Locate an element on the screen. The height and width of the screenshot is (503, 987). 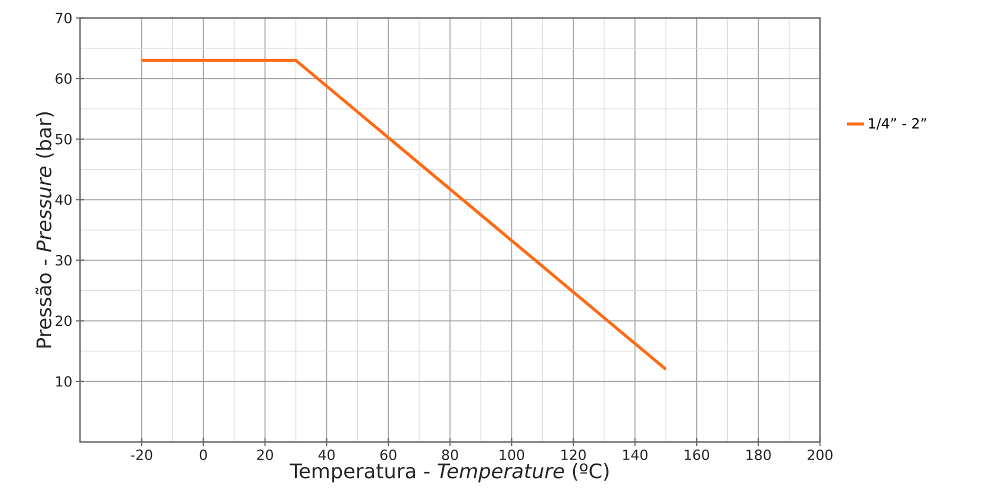
x-tick-label: 0 is located at coordinates (203, 455).